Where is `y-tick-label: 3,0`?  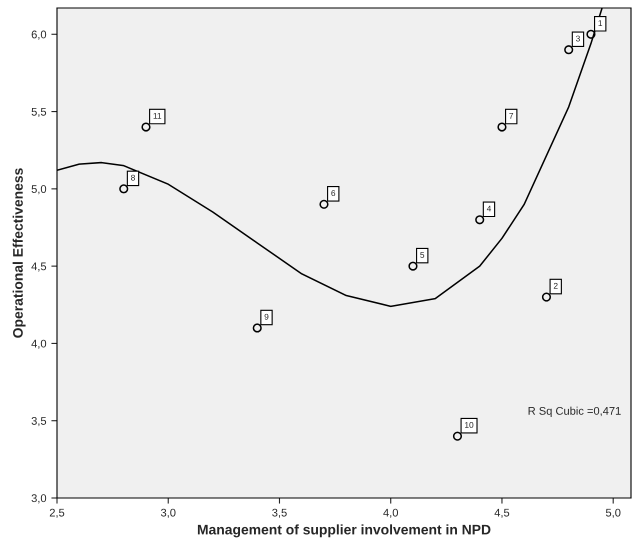 y-tick-label: 3,0 is located at coordinates (39, 499).